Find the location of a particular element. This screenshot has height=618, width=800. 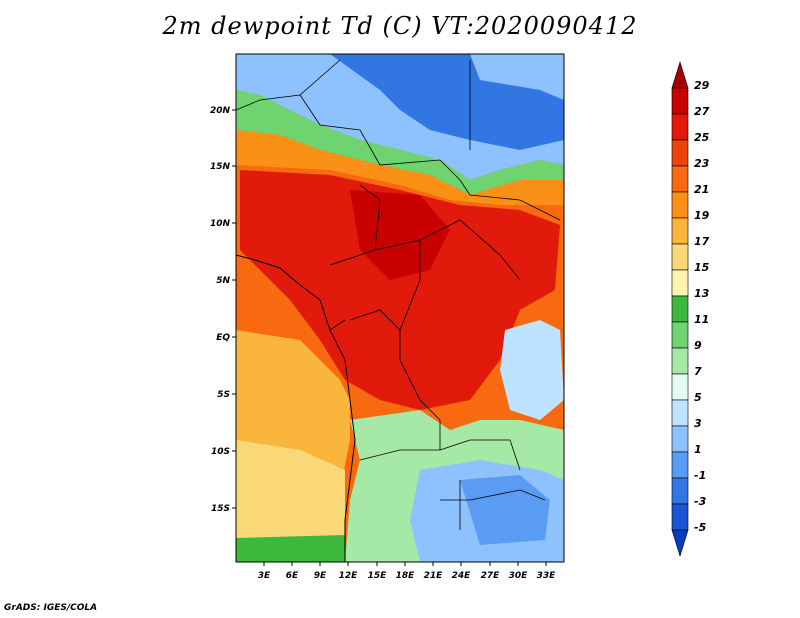

field-southwest-green is located at coordinates (290, 548).